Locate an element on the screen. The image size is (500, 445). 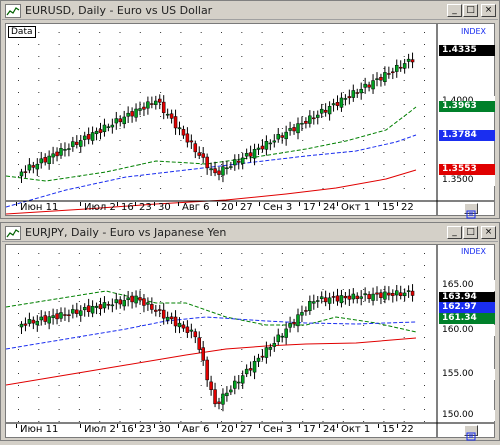
window-title: EURUSD, Daily - Euro vs US Dollar is located at coordinates (119, 10).